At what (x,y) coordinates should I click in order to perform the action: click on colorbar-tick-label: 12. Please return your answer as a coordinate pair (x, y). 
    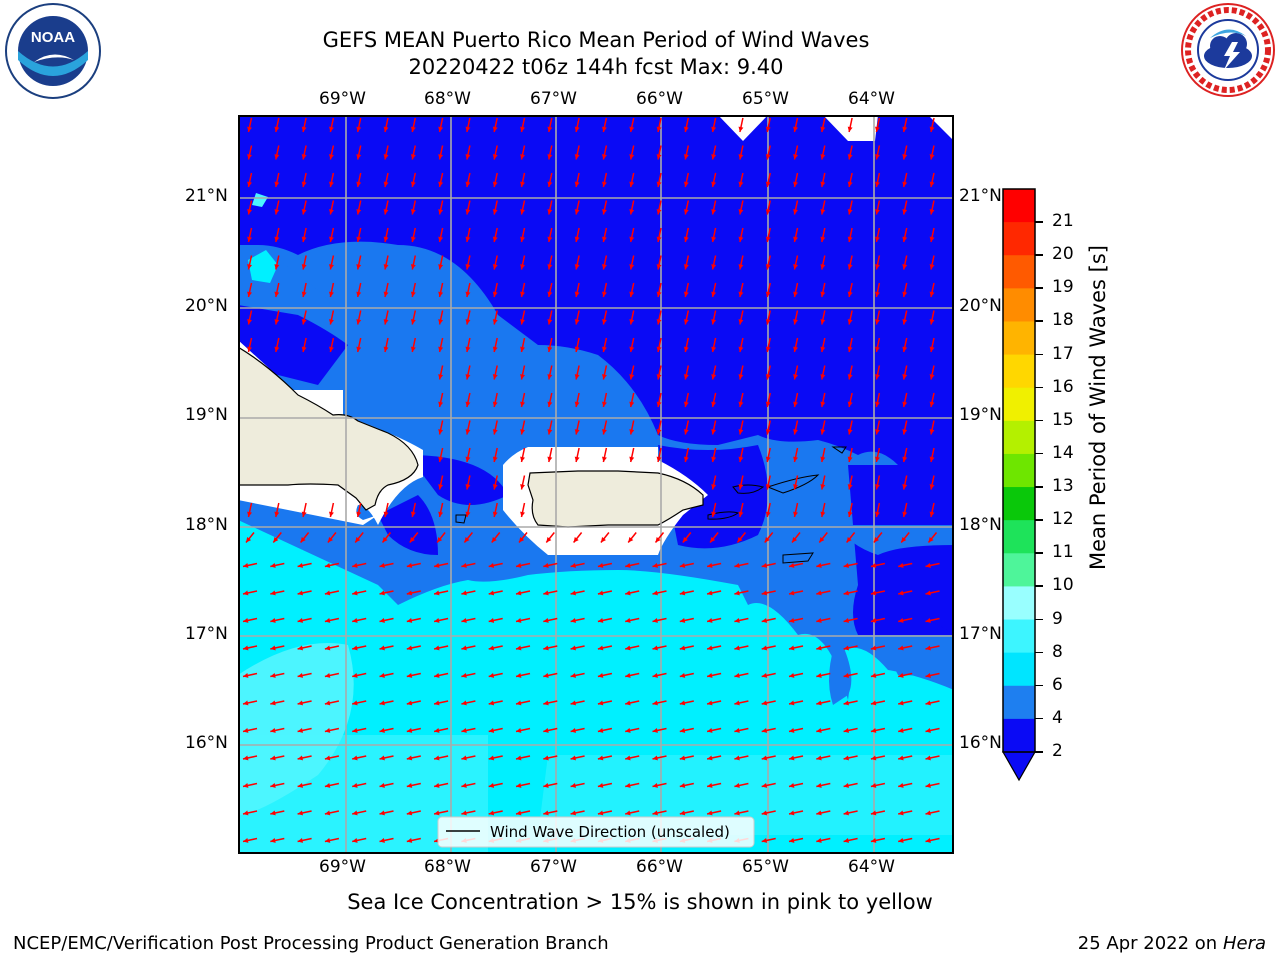
    Looking at the image, I should click on (1063, 519).